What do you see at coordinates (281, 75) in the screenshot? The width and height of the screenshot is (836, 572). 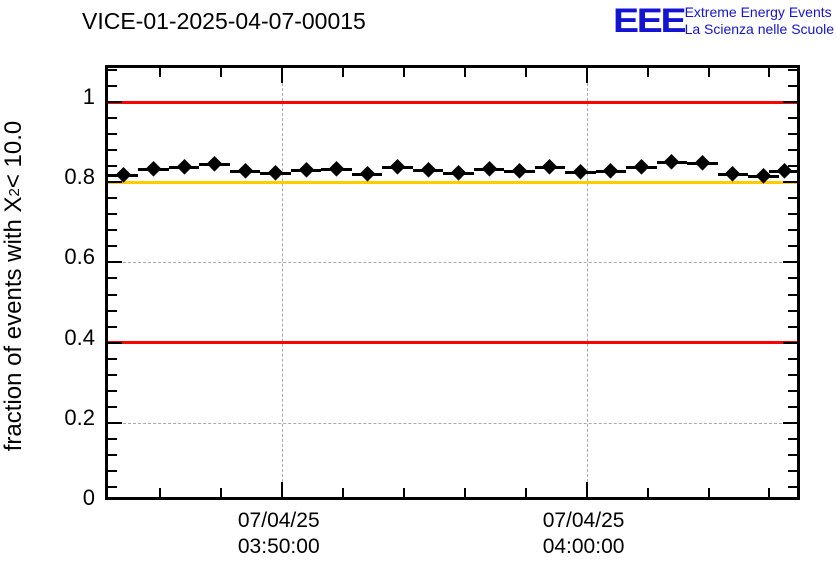 I see `x-tick-major-top` at bounding box center [281, 75].